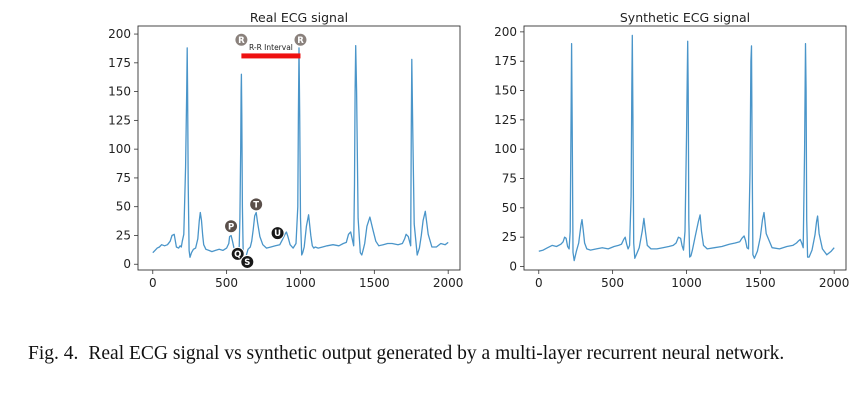 The image size is (865, 410). Describe the element at coordinates (266, 150) in the screenshot. I see `wave-markers: R R P T U QS` at that location.